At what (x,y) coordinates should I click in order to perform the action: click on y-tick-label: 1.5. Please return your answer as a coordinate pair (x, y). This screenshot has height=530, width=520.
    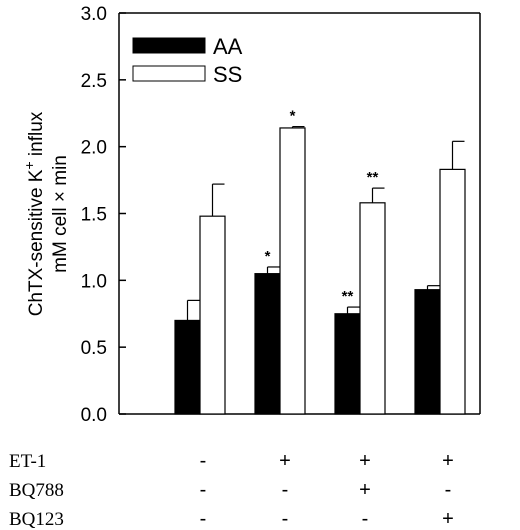
    Looking at the image, I should click on (94, 215).